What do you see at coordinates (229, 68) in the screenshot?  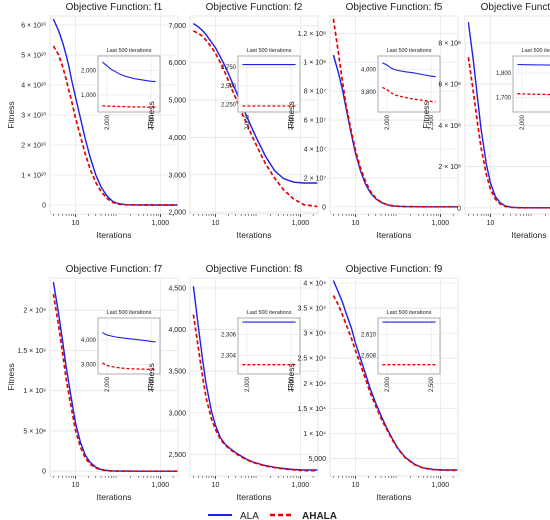 I see `inset-y-tick-label: 2,750` at bounding box center [229, 68].